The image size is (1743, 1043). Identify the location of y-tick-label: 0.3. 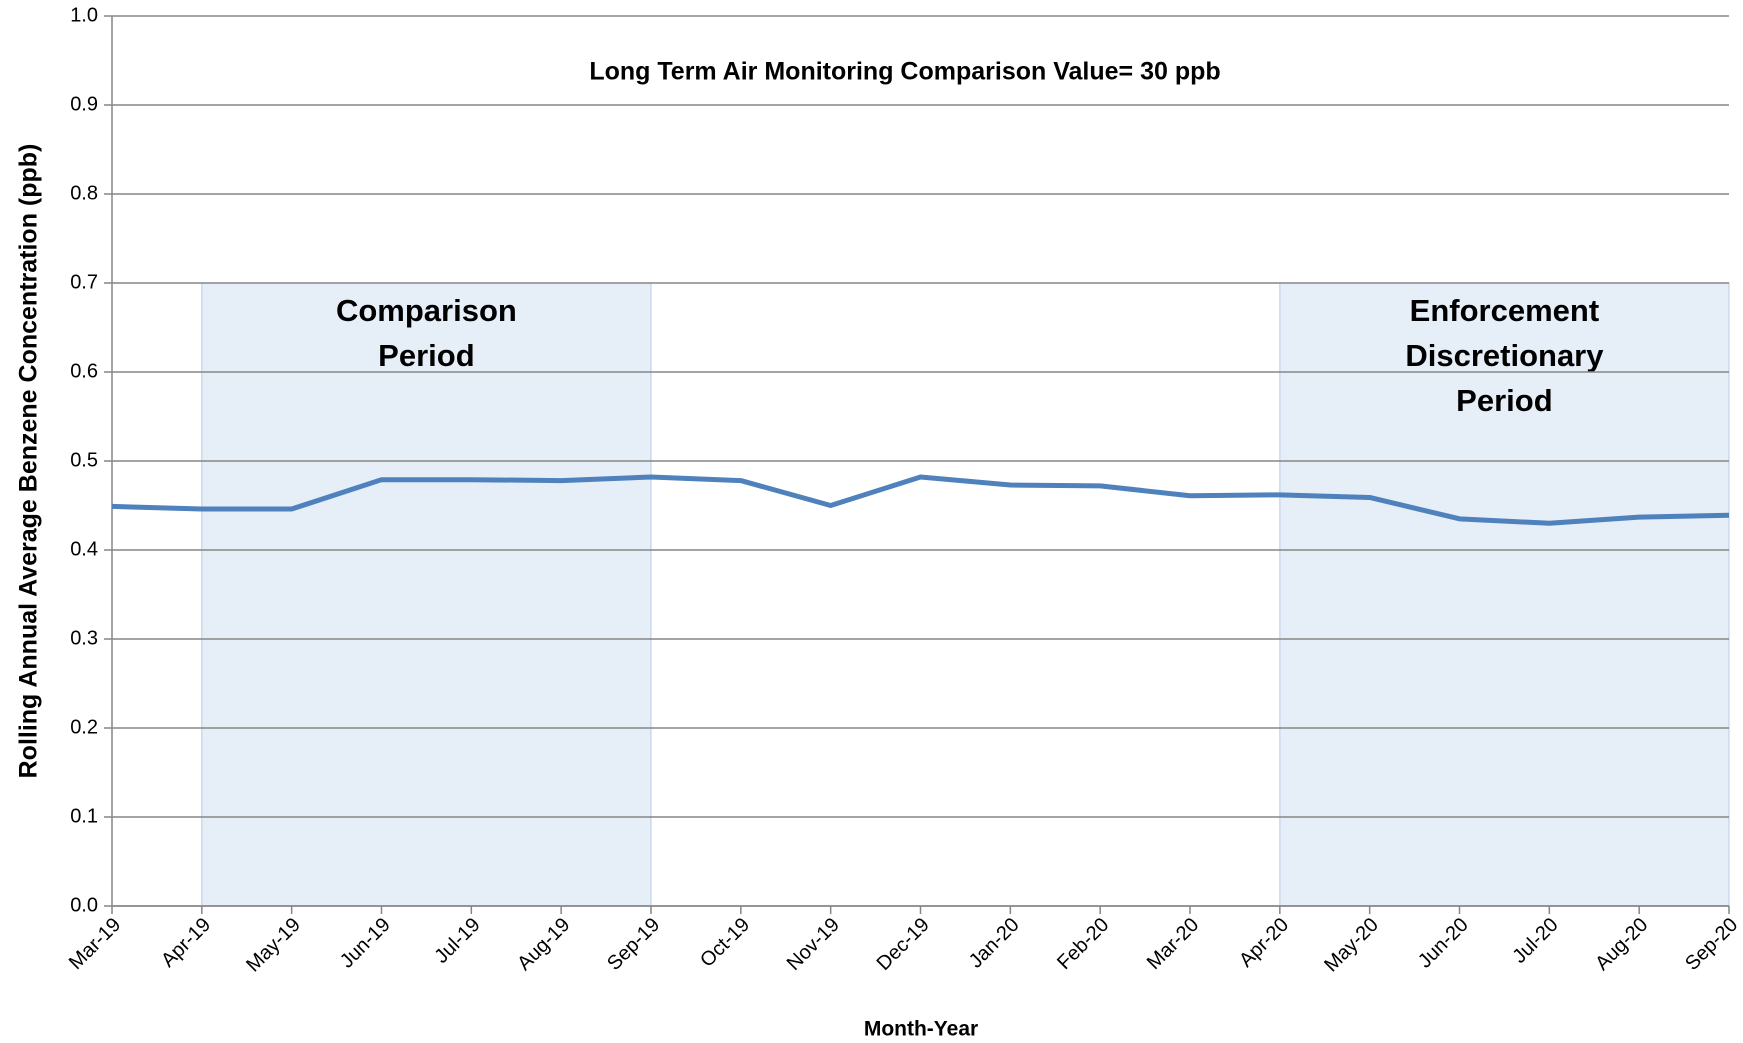
(84, 638).